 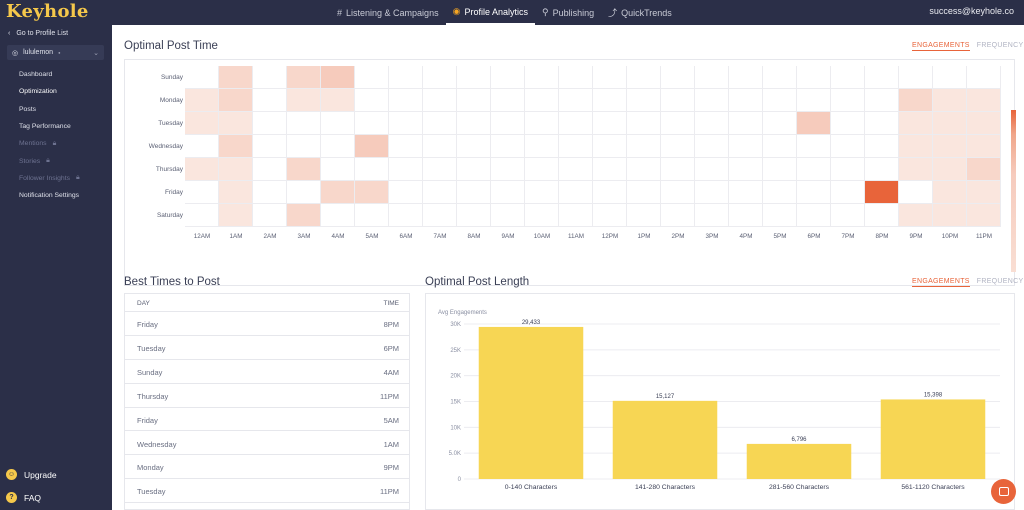 I want to click on keyhole-logo: Keyhole, so click(x=47, y=11).